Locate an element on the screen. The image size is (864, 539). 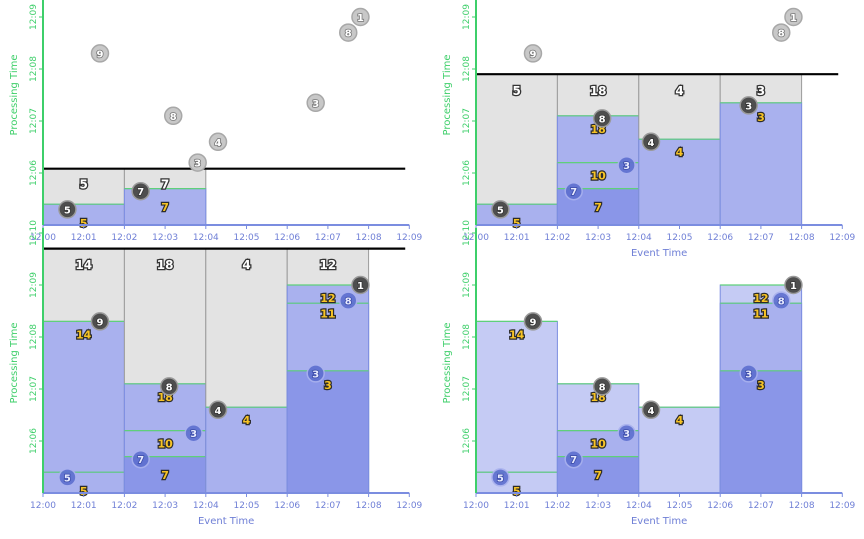
y-axis-title: Processing Time is located at coordinates (14, 94).